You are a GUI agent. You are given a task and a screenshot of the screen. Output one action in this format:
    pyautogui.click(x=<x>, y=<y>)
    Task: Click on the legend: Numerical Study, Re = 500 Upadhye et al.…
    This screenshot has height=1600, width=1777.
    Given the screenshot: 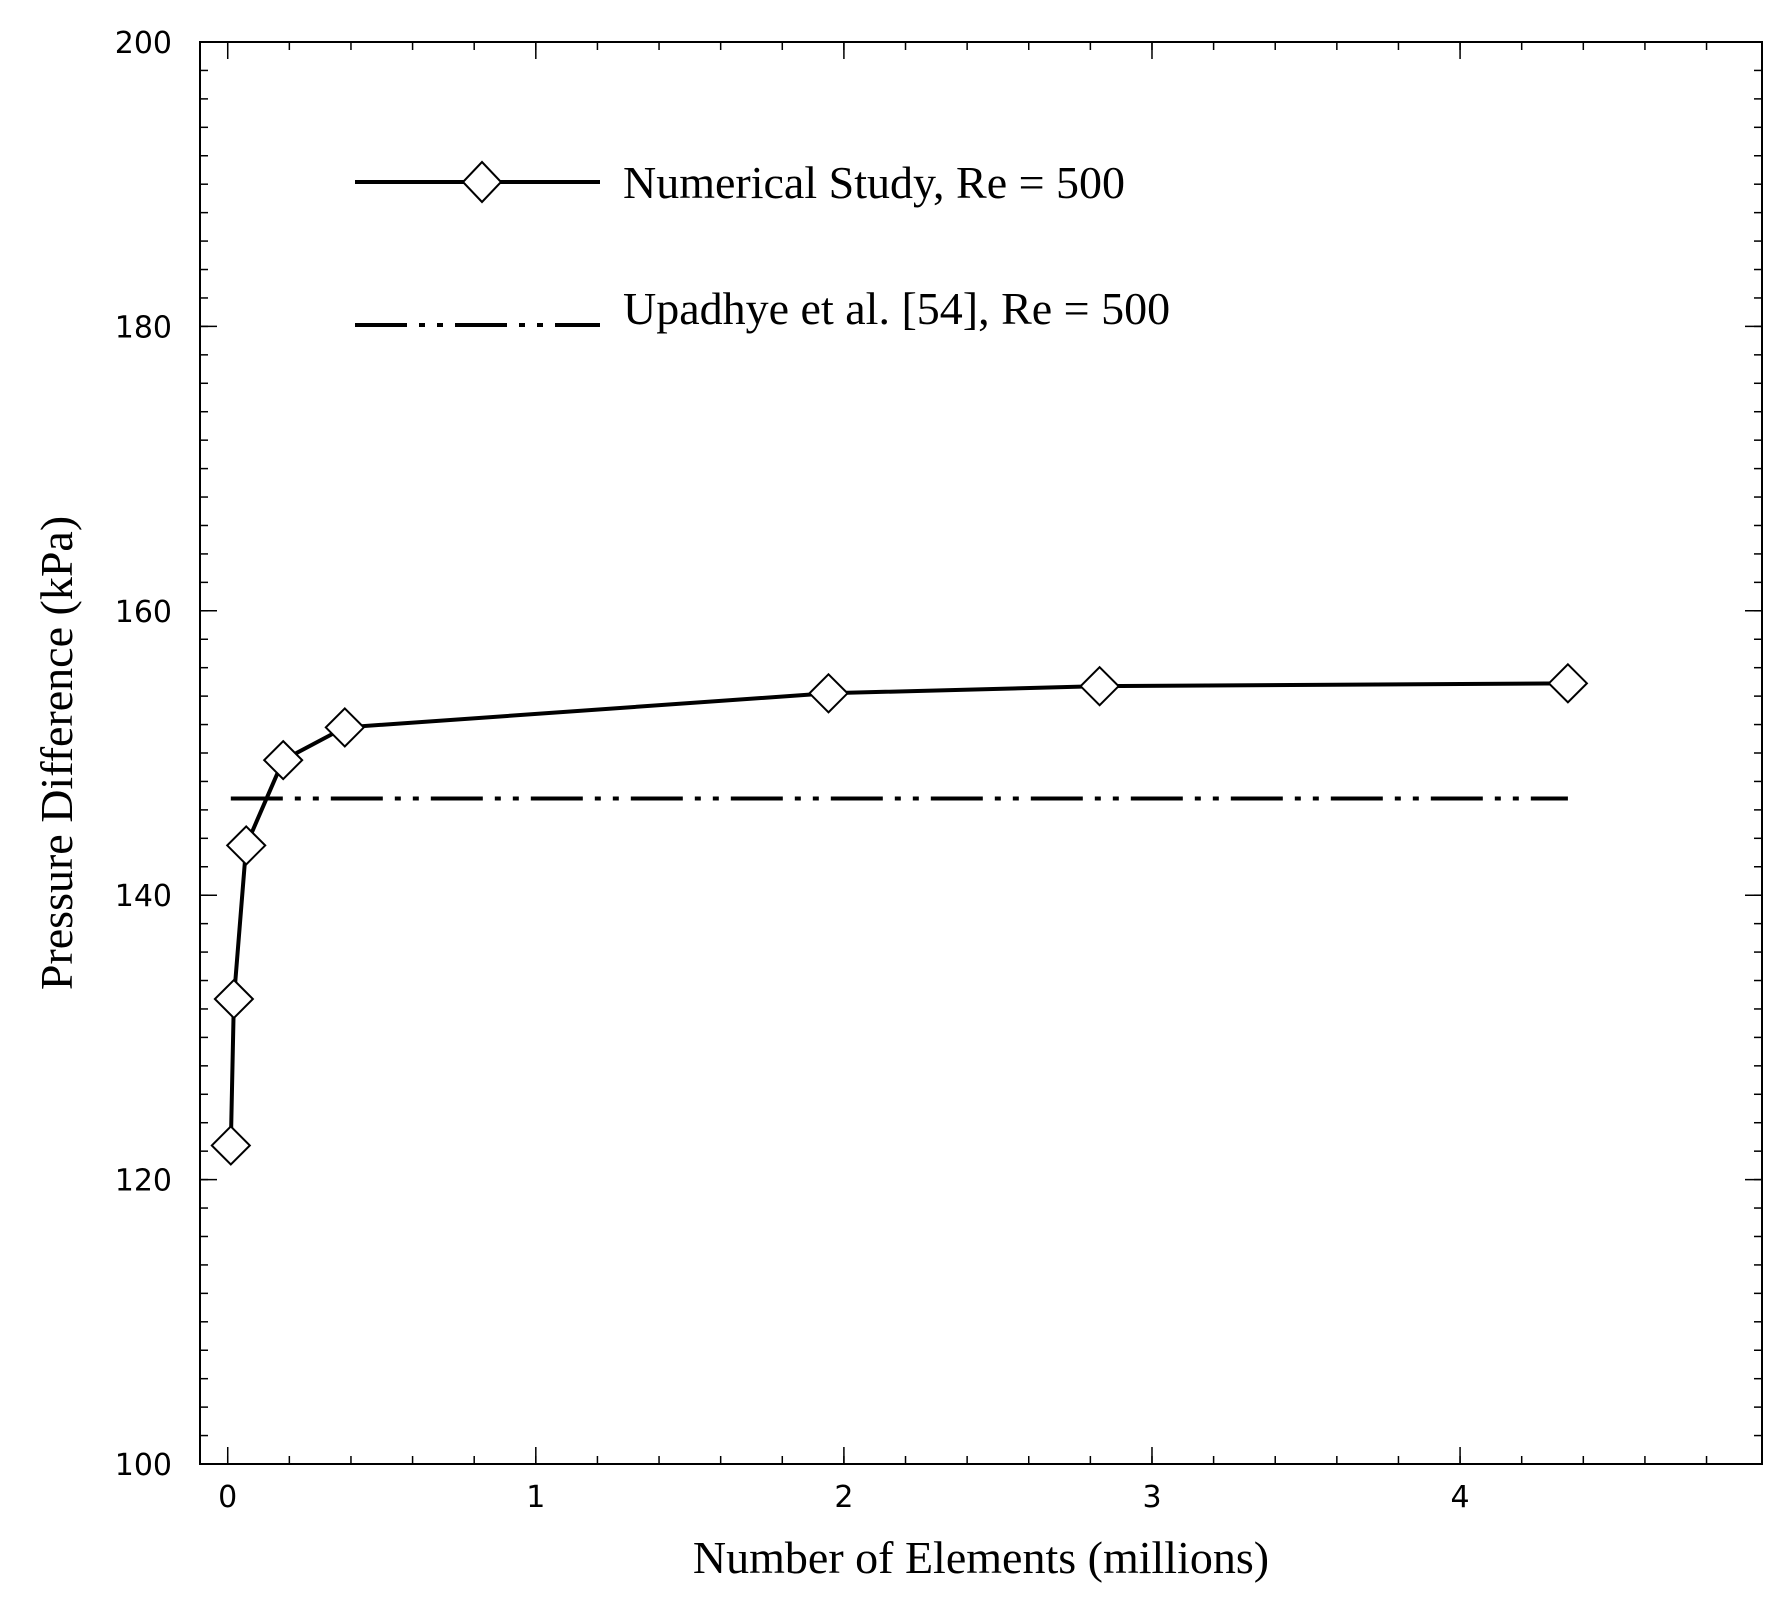 What is the action you would take?
    pyautogui.click(x=762, y=245)
    